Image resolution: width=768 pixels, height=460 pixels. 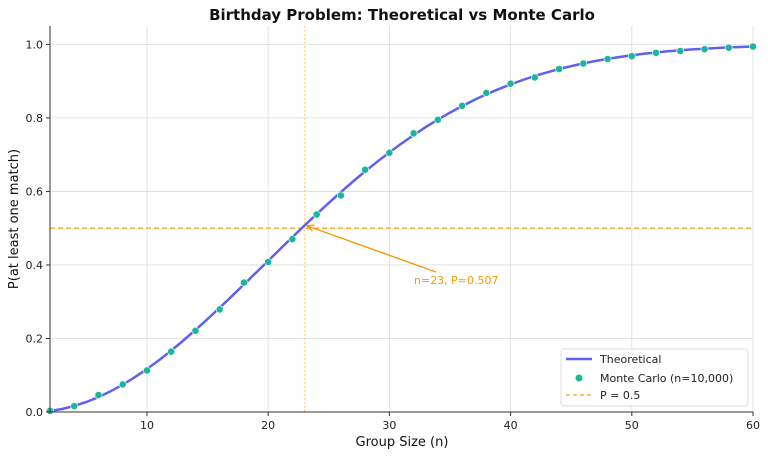 What do you see at coordinates (35, 265) in the screenshot?
I see `y-tick-label: 0.4` at bounding box center [35, 265].